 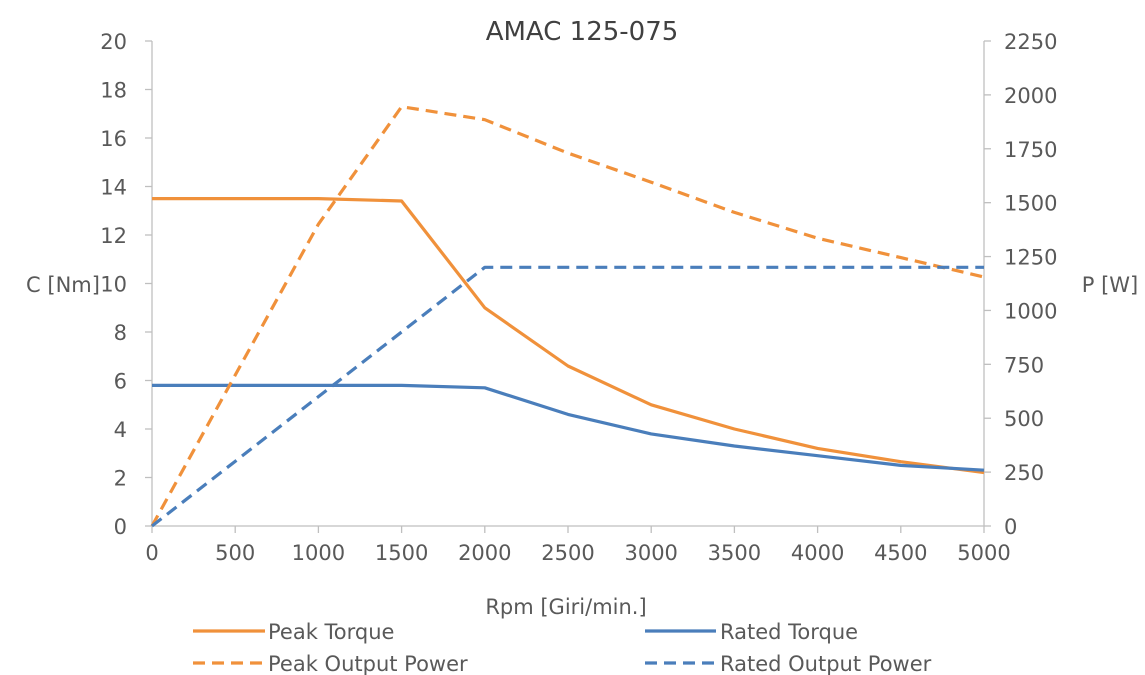 What do you see at coordinates (113, 91) in the screenshot?
I see `y-left-tick-label: 18` at bounding box center [113, 91].